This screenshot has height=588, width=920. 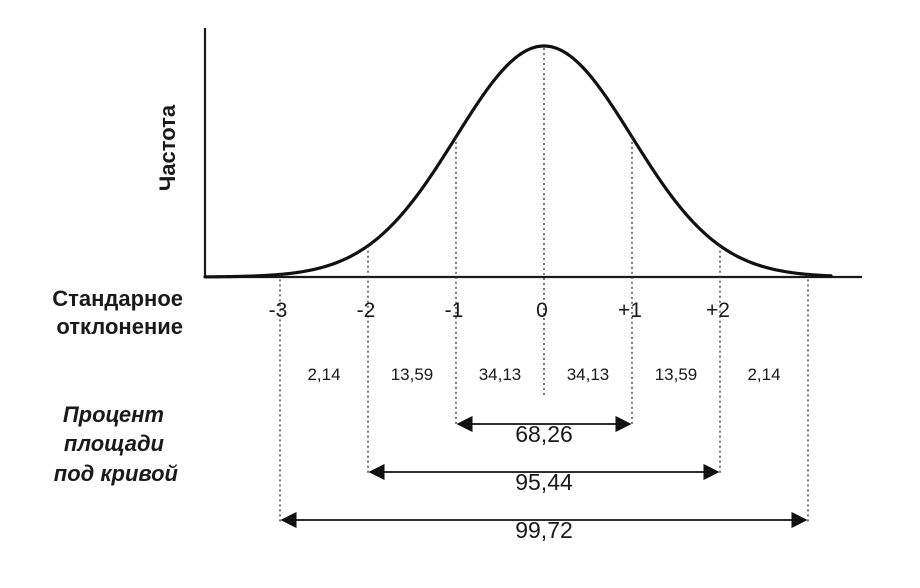 What do you see at coordinates (113, 414) in the screenshot?
I see `pct-label-line1: Процент` at bounding box center [113, 414].